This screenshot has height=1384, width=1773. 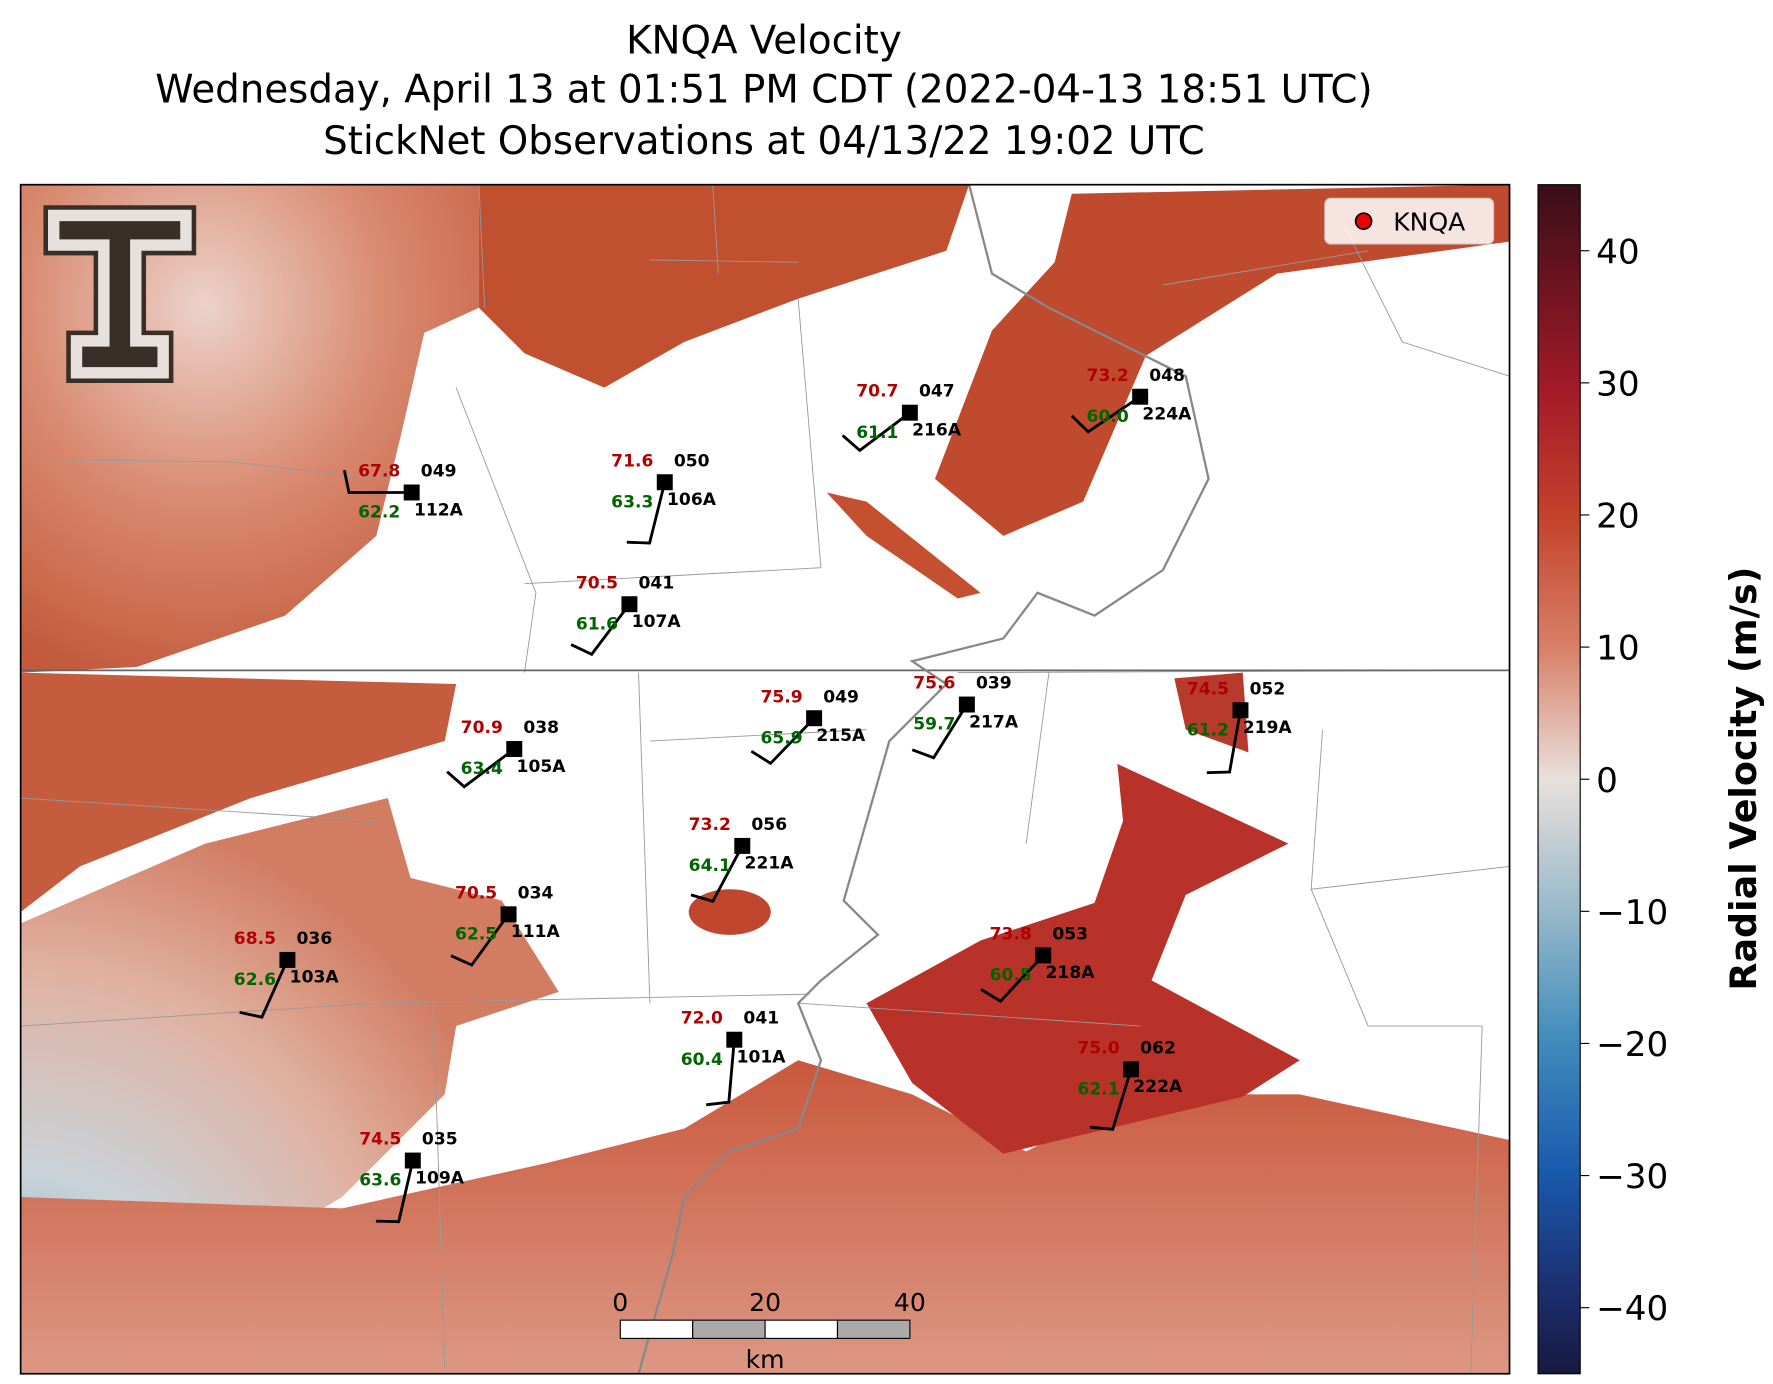 What do you see at coordinates (1743, 779) in the screenshot?
I see `colorbar-label: Radial Velocity (m/s)` at bounding box center [1743, 779].